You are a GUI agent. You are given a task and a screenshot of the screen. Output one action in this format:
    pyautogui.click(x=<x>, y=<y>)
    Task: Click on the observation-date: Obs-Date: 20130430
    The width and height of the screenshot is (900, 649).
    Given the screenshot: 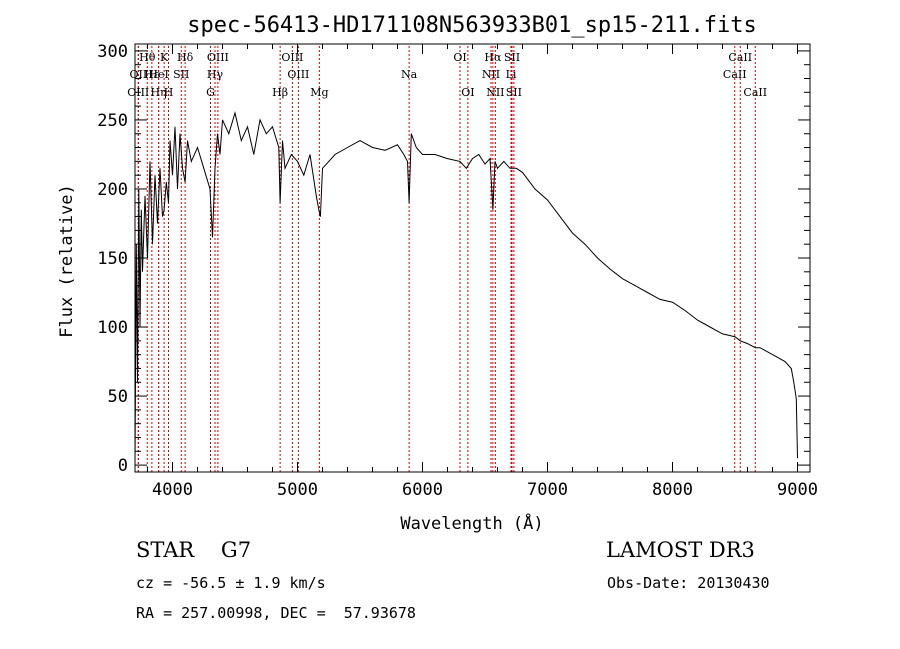 What is the action you would take?
    pyautogui.click(x=688, y=583)
    